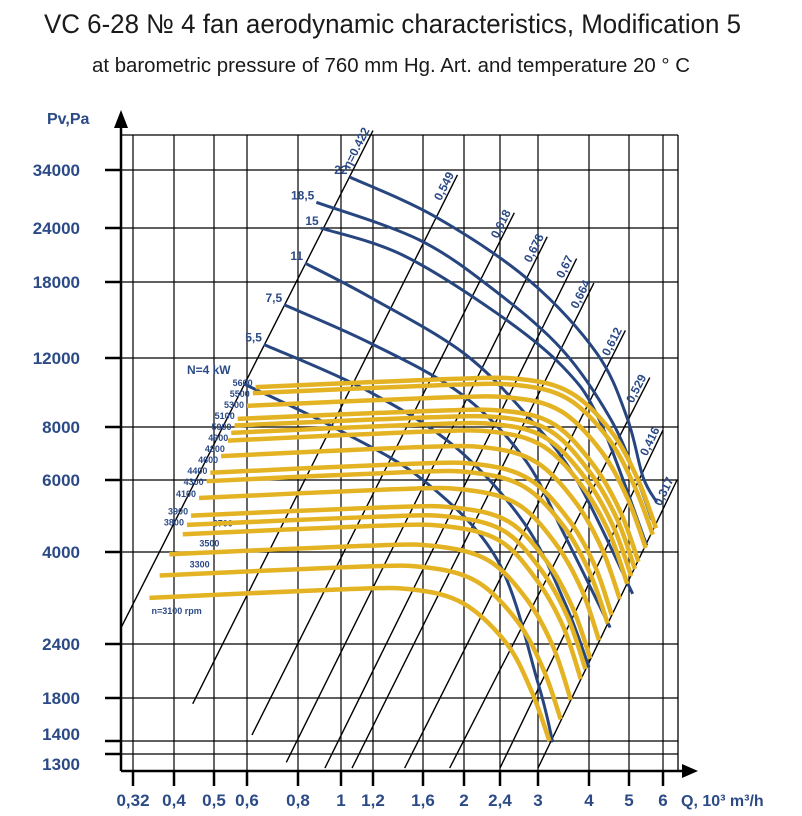  What do you see at coordinates (174, 523) in the screenshot?
I see `speed-label: 3800` at bounding box center [174, 523].